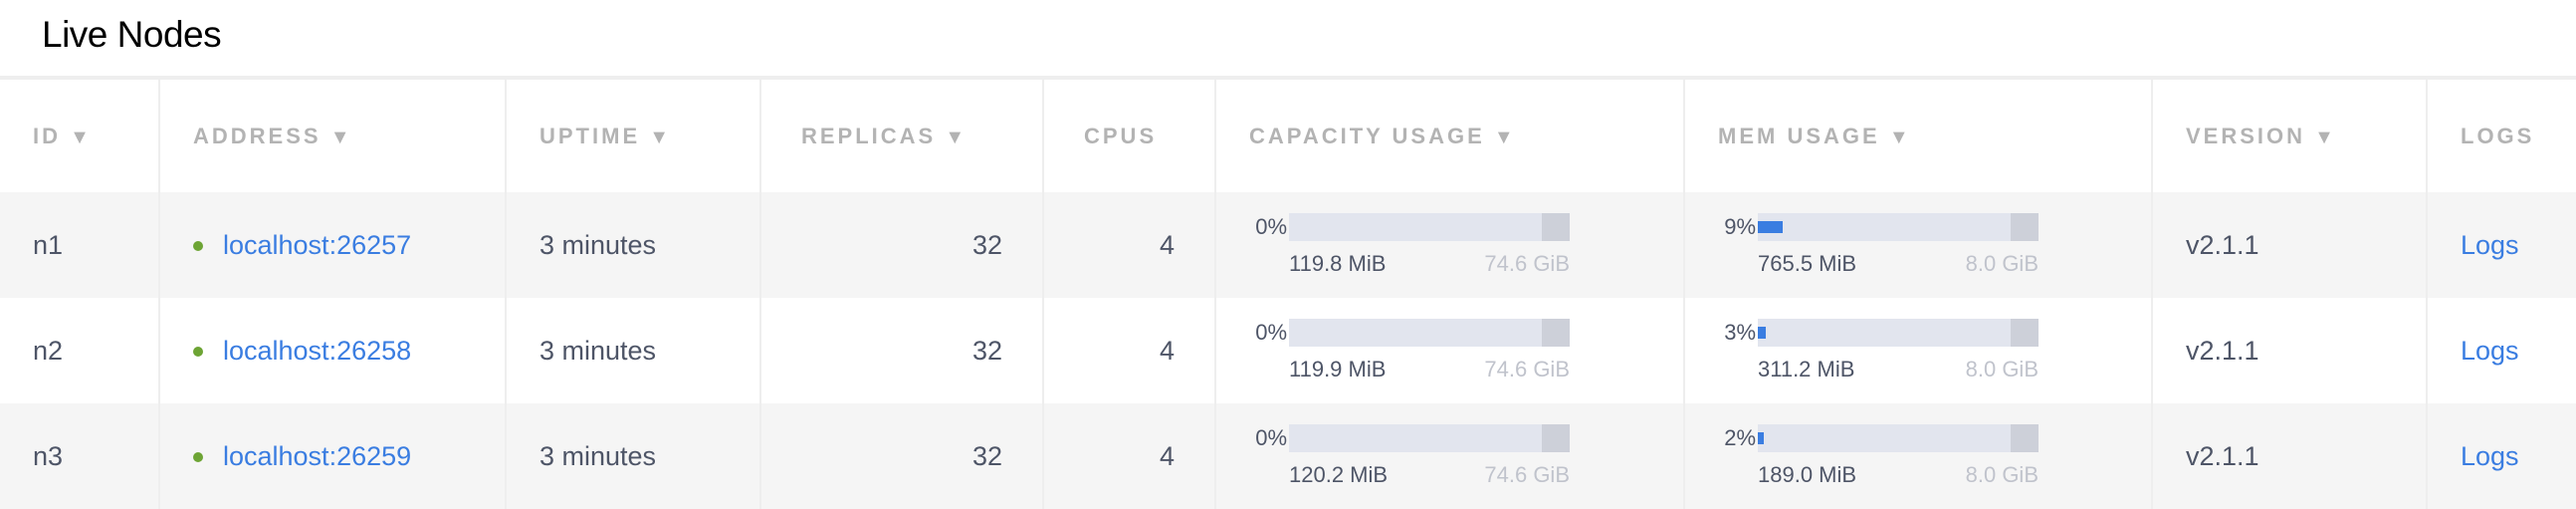 This screenshot has width=2576, height=509. I want to click on mem-percent: 3%, so click(1740, 332).